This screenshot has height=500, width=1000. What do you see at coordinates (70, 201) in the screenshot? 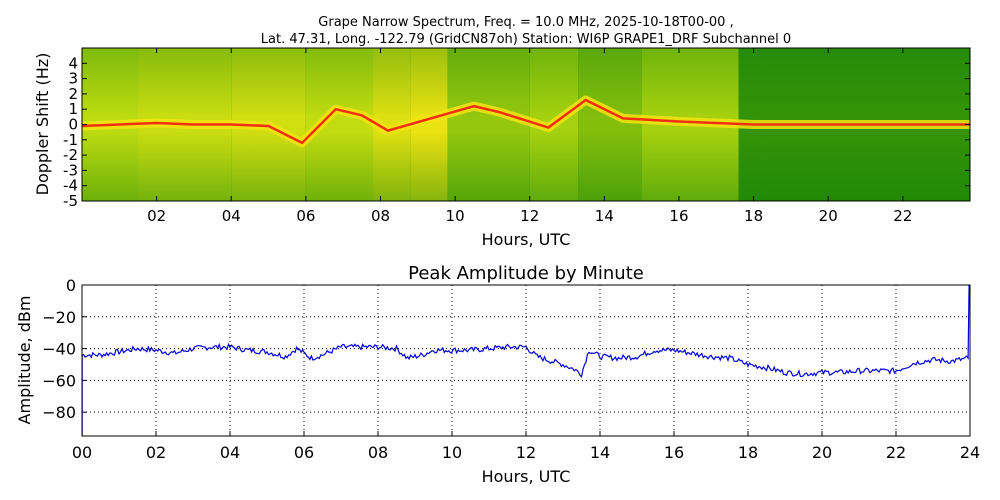
I see `y-tick-label: -5` at bounding box center [70, 201].